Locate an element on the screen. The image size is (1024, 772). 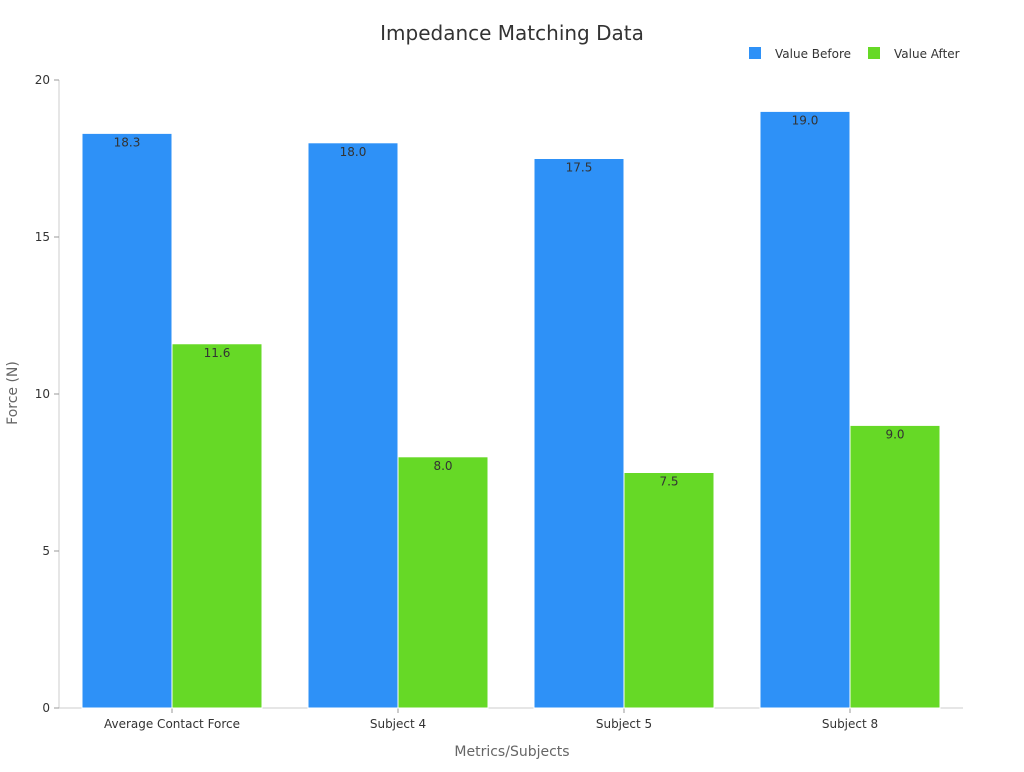
y-axis-label: Force (N) is located at coordinates (13, 393).